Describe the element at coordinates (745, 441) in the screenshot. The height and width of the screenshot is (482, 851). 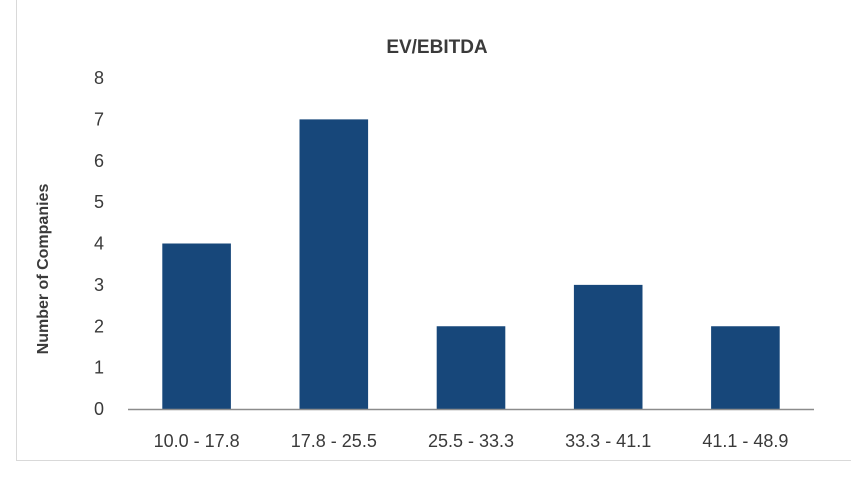
I see `x-tick-label: 41.1 - 48.9` at that location.